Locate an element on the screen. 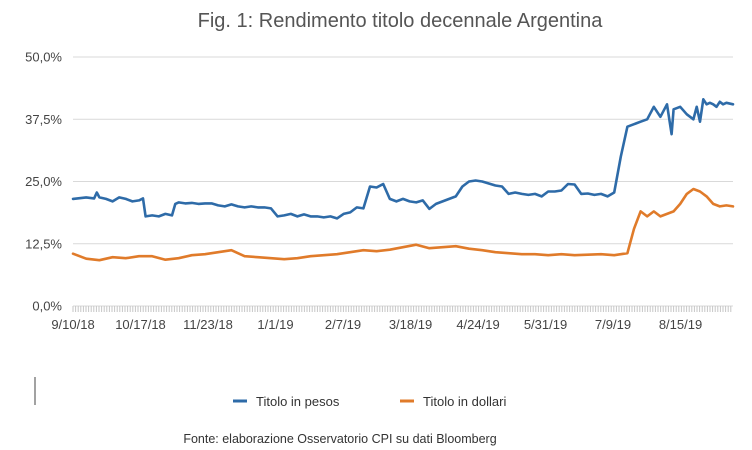 The width and height of the screenshot is (752, 450). x-tick-label: 4/24/19 is located at coordinates (477, 324).